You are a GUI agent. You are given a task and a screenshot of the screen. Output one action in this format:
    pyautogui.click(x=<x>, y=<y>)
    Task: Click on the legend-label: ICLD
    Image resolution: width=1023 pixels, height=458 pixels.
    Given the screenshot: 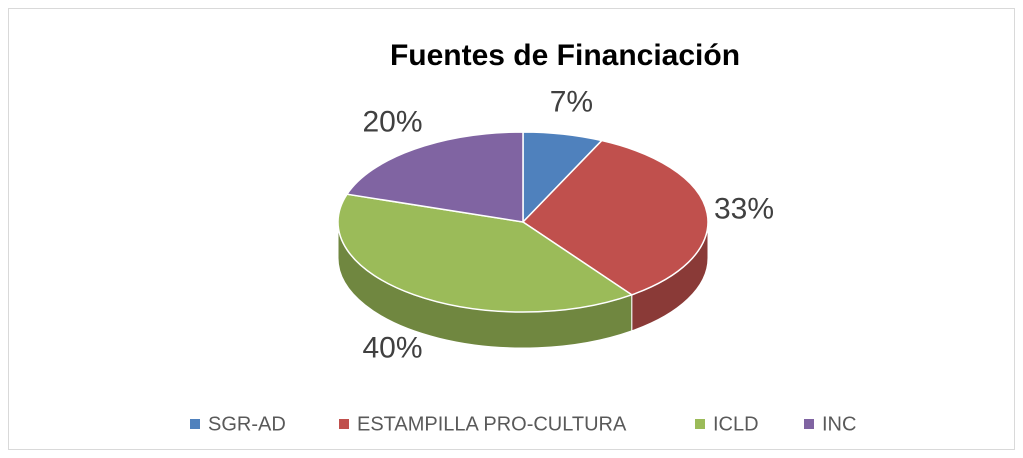 What is the action you would take?
    pyautogui.click(x=736, y=424)
    